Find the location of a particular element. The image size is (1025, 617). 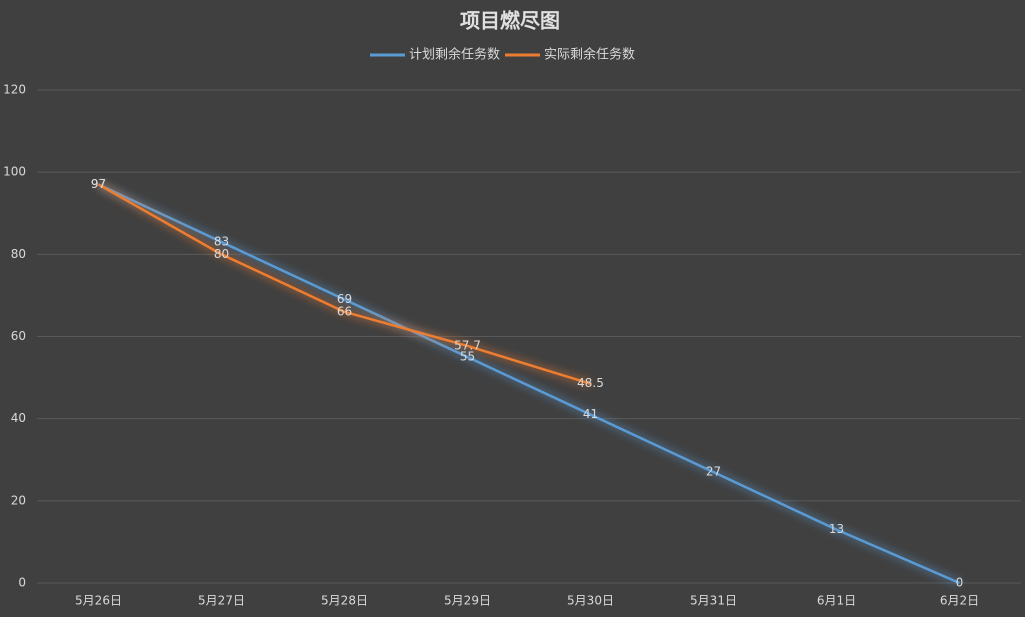

x-tick-label: 5月28日 is located at coordinates (344, 601).